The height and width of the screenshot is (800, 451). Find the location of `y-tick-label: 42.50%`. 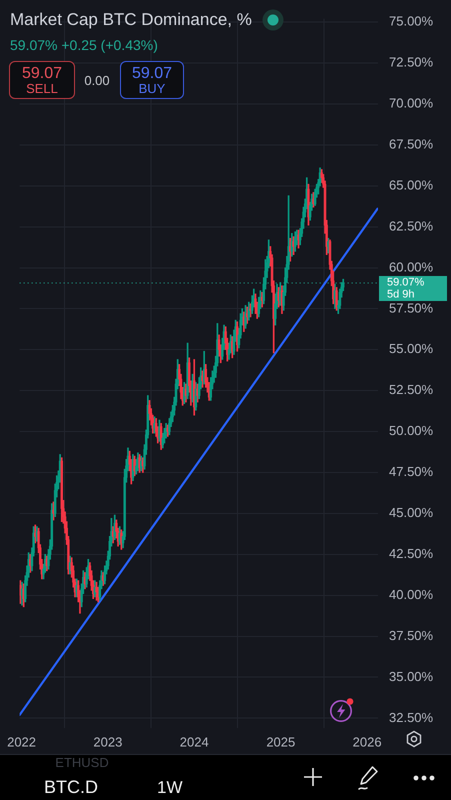

y-tick-label: 42.50% is located at coordinates (411, 553).